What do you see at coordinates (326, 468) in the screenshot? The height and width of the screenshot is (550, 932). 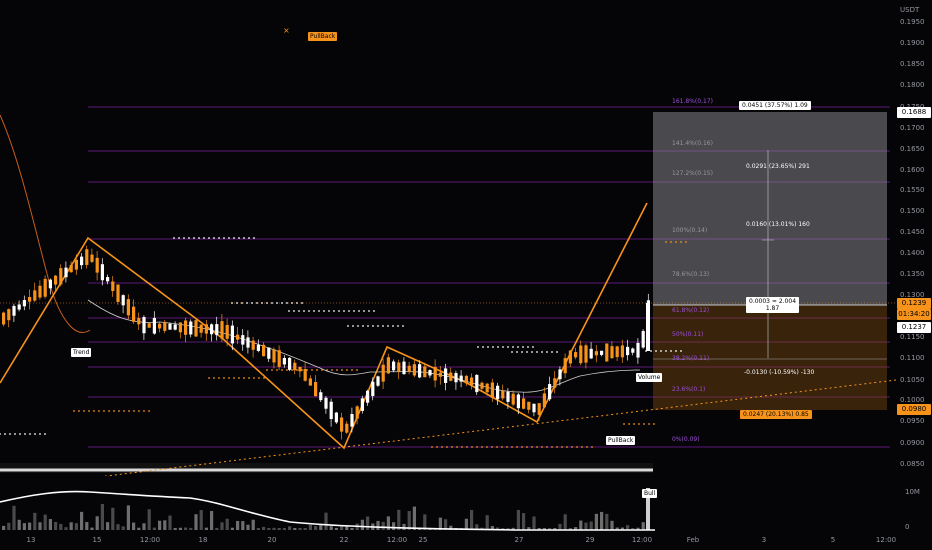 I see `pane-separator` at bounding box center [326, 468].